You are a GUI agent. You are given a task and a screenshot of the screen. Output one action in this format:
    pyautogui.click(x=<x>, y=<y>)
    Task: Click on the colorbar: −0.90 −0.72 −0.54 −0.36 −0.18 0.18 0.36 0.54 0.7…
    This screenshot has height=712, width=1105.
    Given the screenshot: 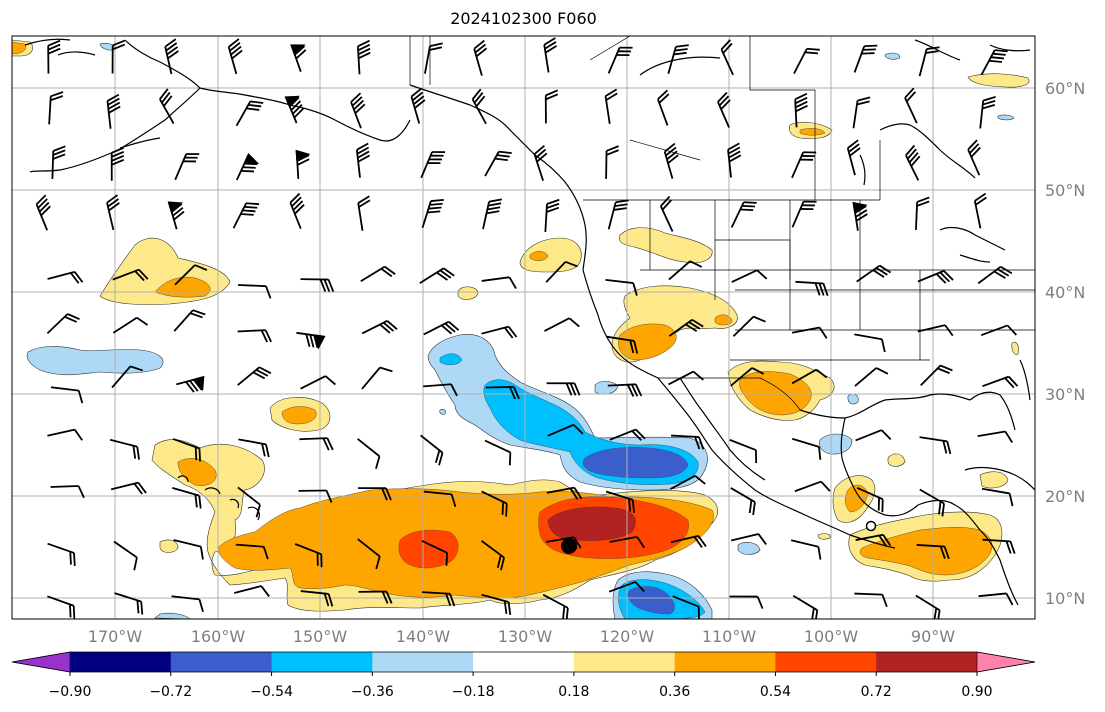 What is the action you would take?
    pyautogui.click(x=523, y=675)
    